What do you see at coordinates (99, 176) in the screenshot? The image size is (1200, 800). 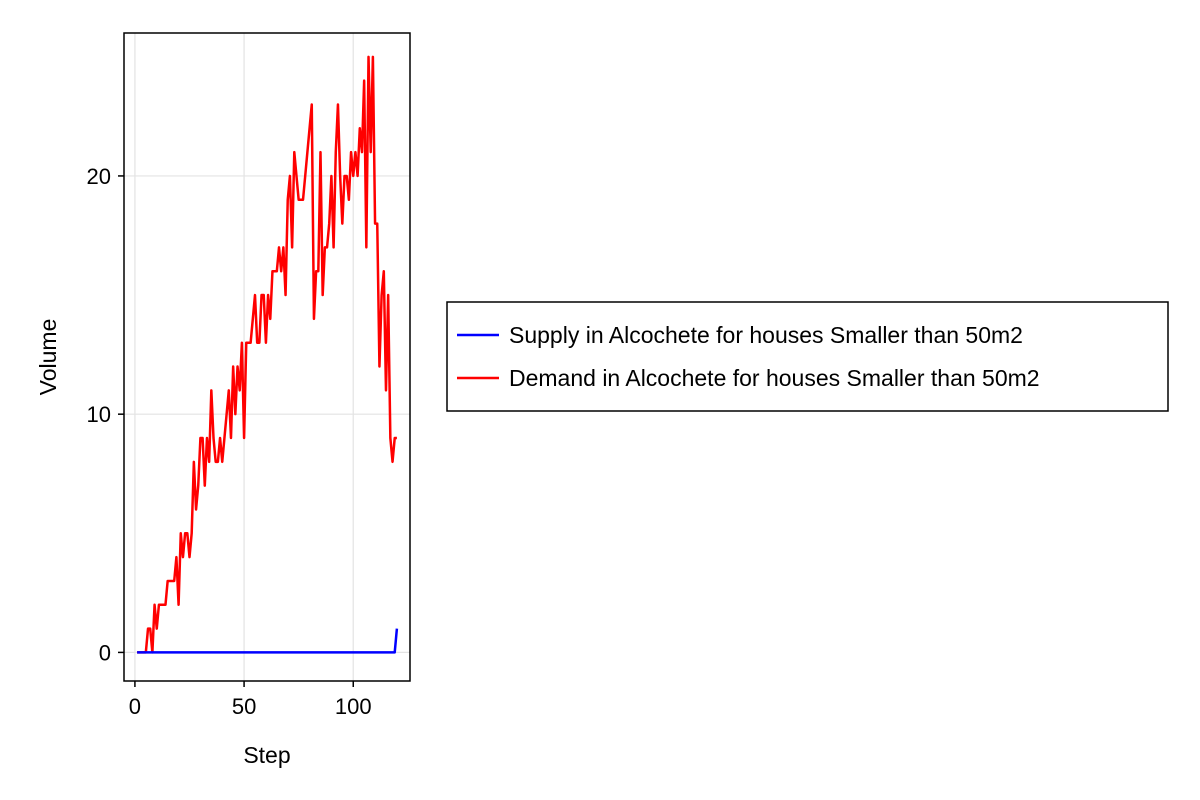 I see `y-tick-label-20: 20` at bounding box center [99, 176].